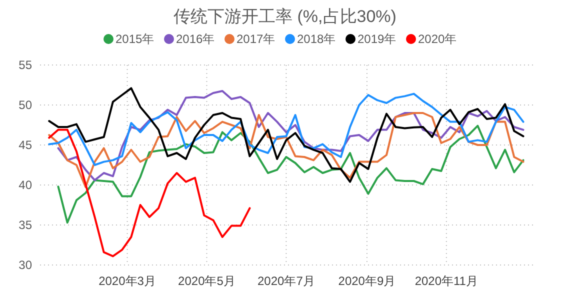 This screenshot has width=570, height=298. Describe the element at coordinates (286, 281) in the screenshot. I see `x-tick-label: 2020年7月` at that location.